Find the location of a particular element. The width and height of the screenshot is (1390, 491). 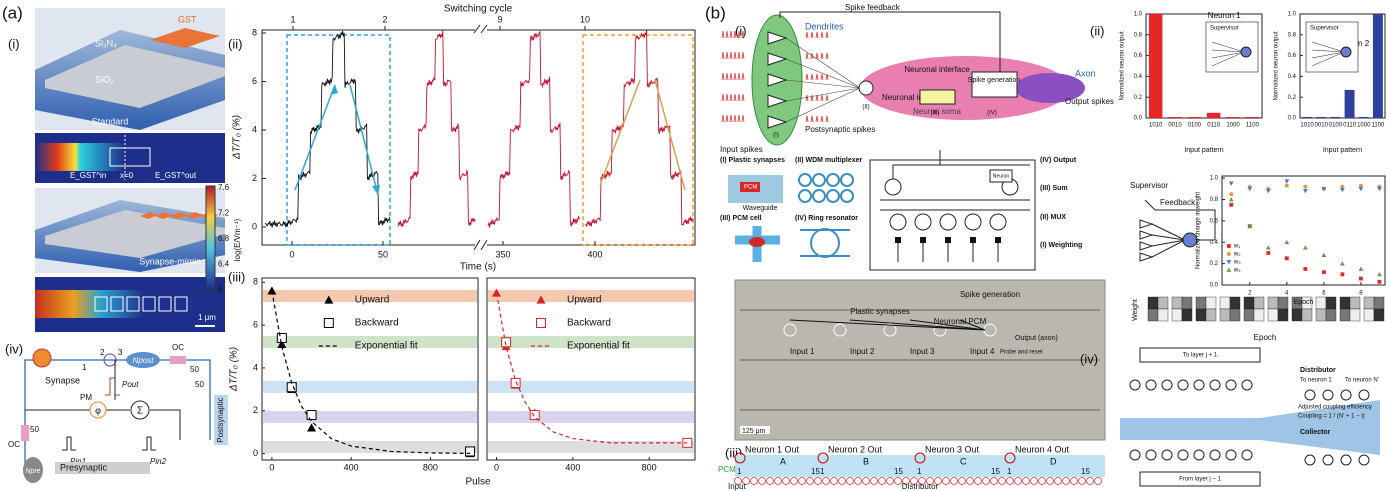

label: Distributor is located at coordinates (920, 486).